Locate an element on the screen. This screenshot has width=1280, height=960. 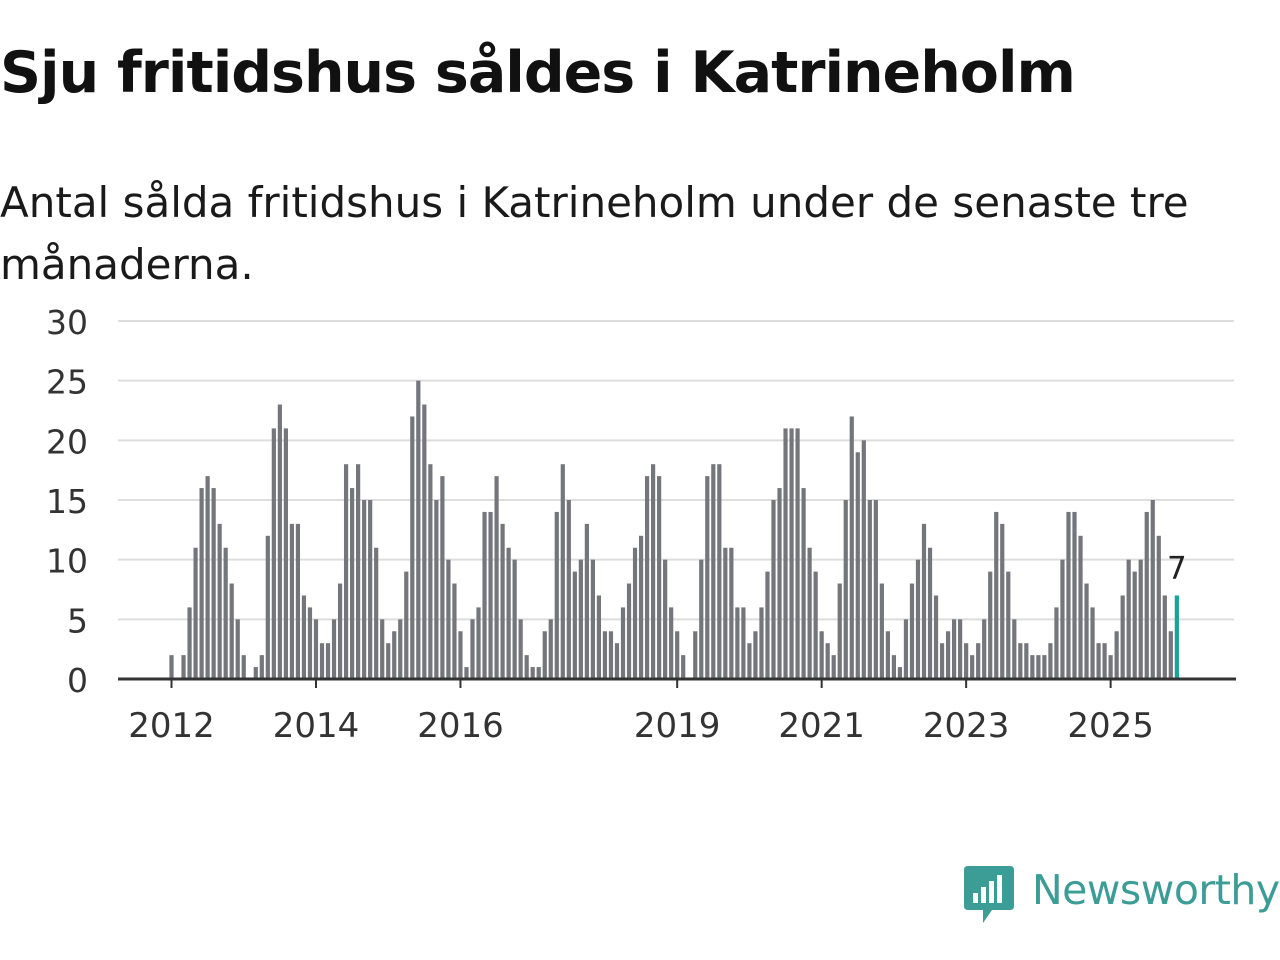
x-tick-label: 2016 is located at coordinates (460, 726).